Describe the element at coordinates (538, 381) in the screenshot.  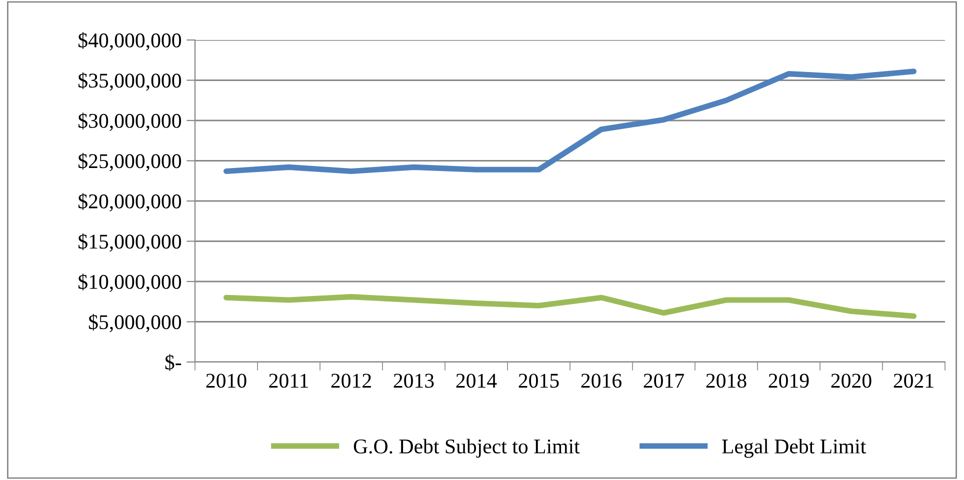
I see `x-tick-label: 2015` at that location.